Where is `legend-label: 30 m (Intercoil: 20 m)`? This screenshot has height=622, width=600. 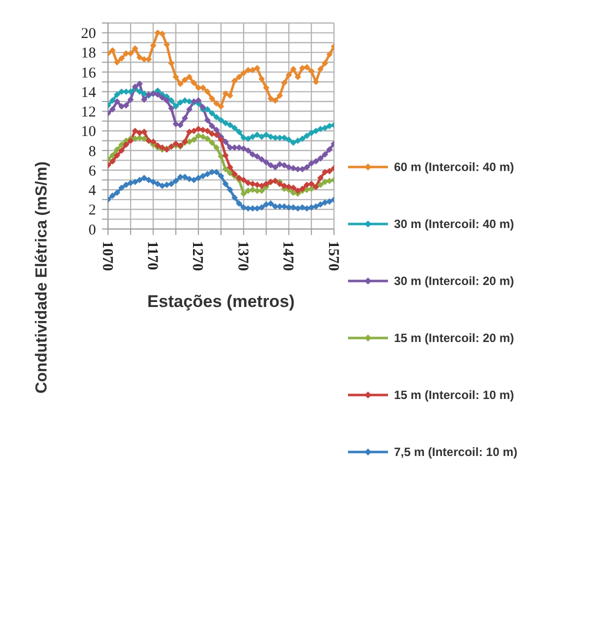 legend-label: 30 m (Intercoil: 20 m) is located at coordinates (454, 281).